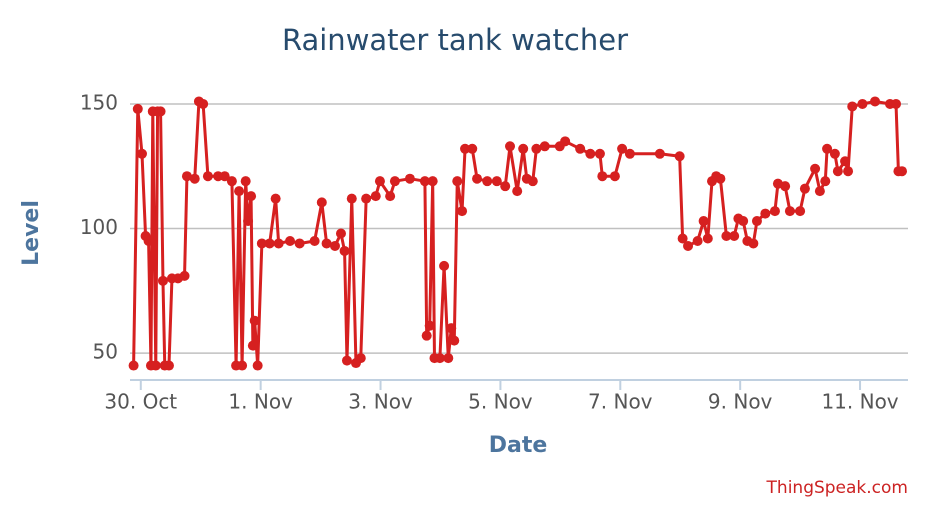  What do you see at coordinates (140, 402) in the screenshot?
I see `x-tick-label: 30. Oct` at bounding box center [140, 402].